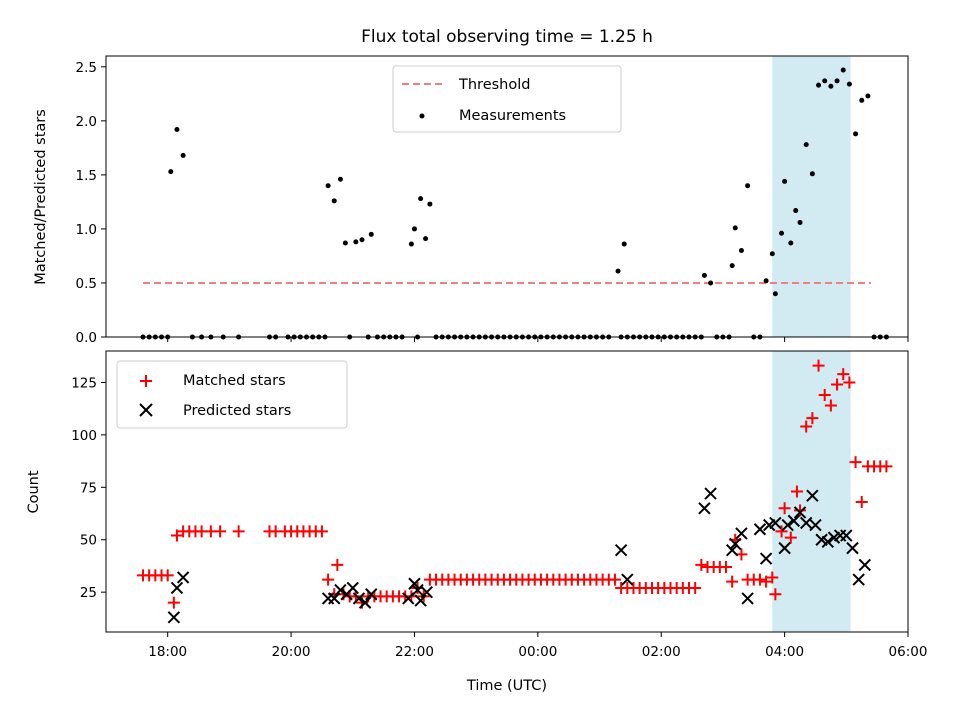 The image size is (960, 720). What do you see at coordinates (84, 383) in the screenshot?
I see `count-y-tick-label: 125` at bounding box center [84, 383].